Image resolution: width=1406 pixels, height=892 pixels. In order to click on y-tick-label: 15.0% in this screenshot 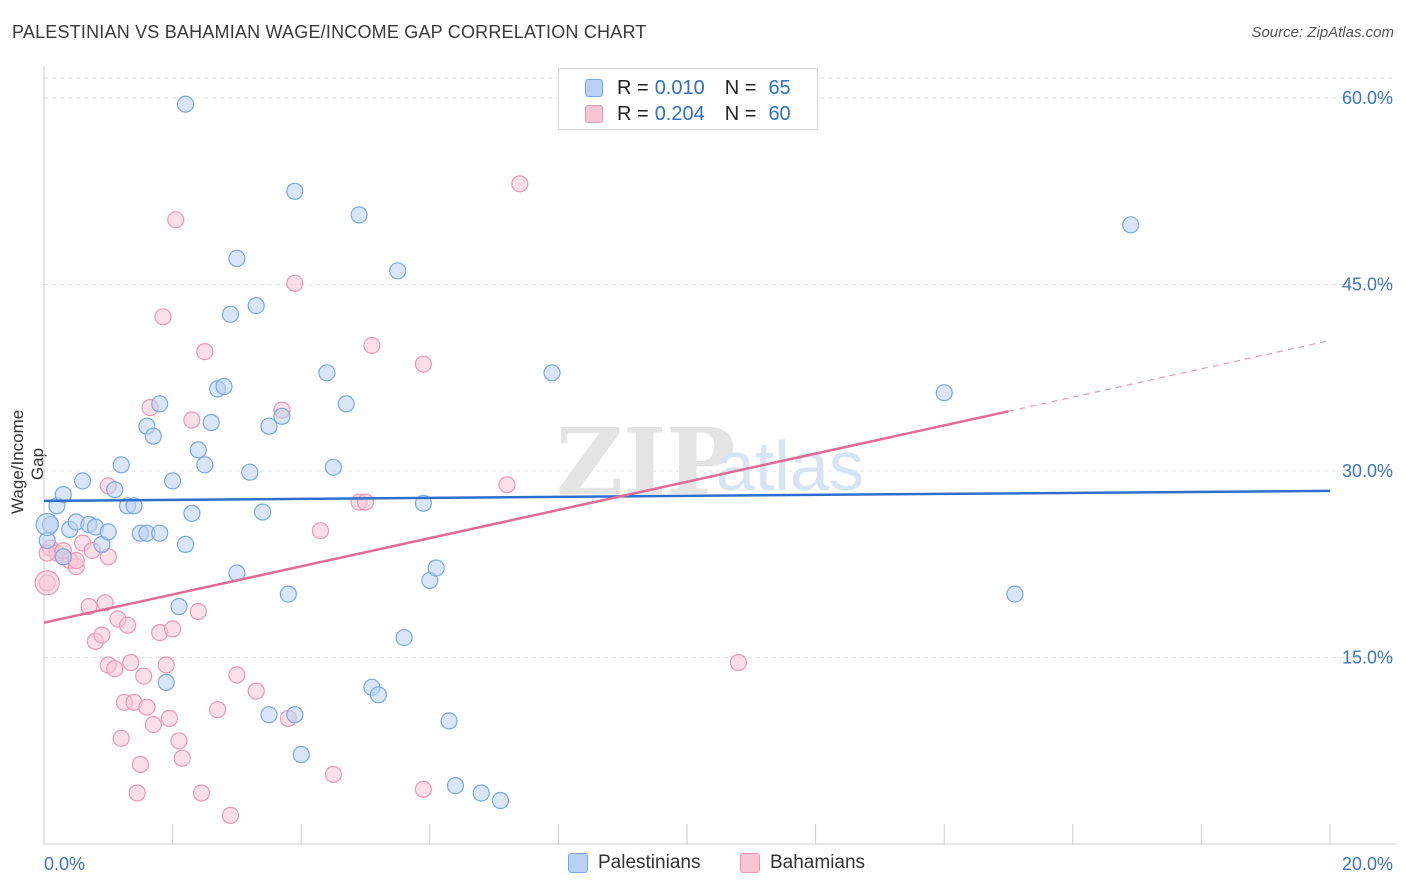, I will do `click(1367, 658)`.